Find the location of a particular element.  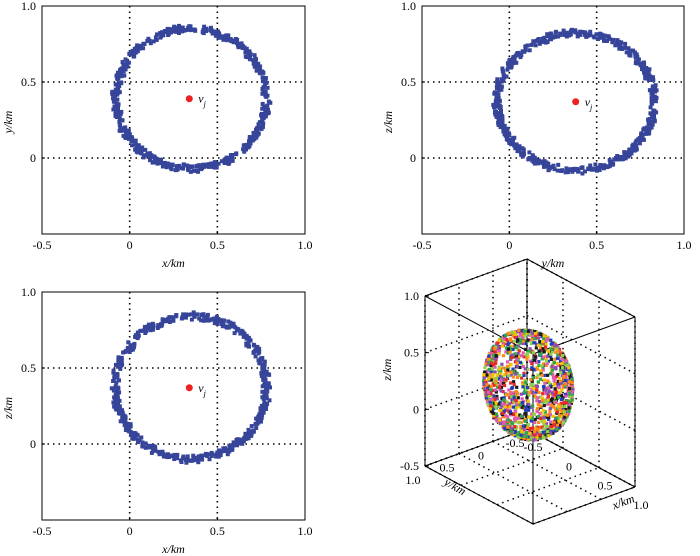

ring-series is located at coordinates (190, 387).